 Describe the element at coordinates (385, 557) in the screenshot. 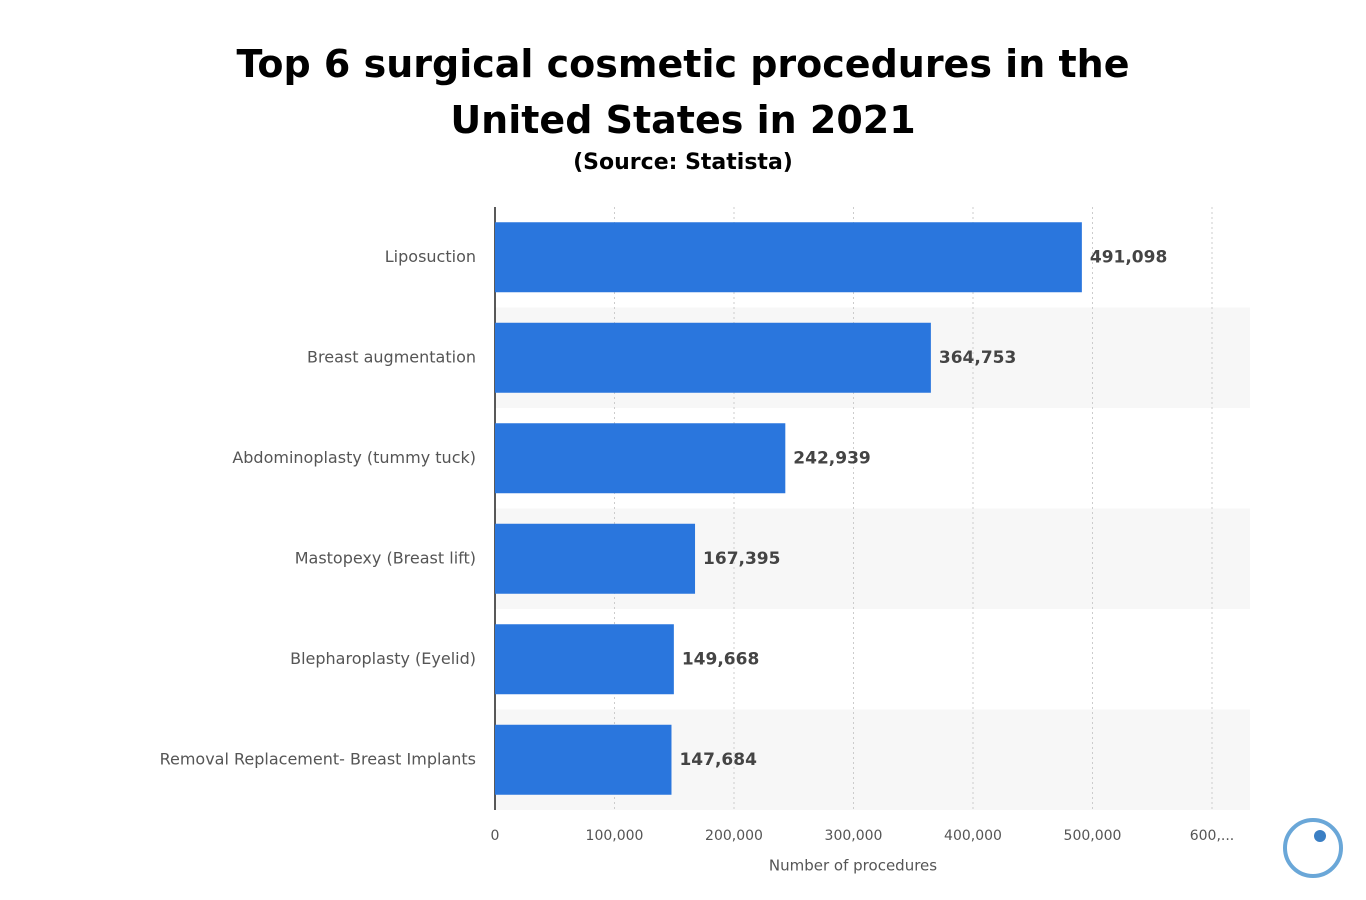

I see `y-tick-label: Mastopexy (Breast lift)` at that location.